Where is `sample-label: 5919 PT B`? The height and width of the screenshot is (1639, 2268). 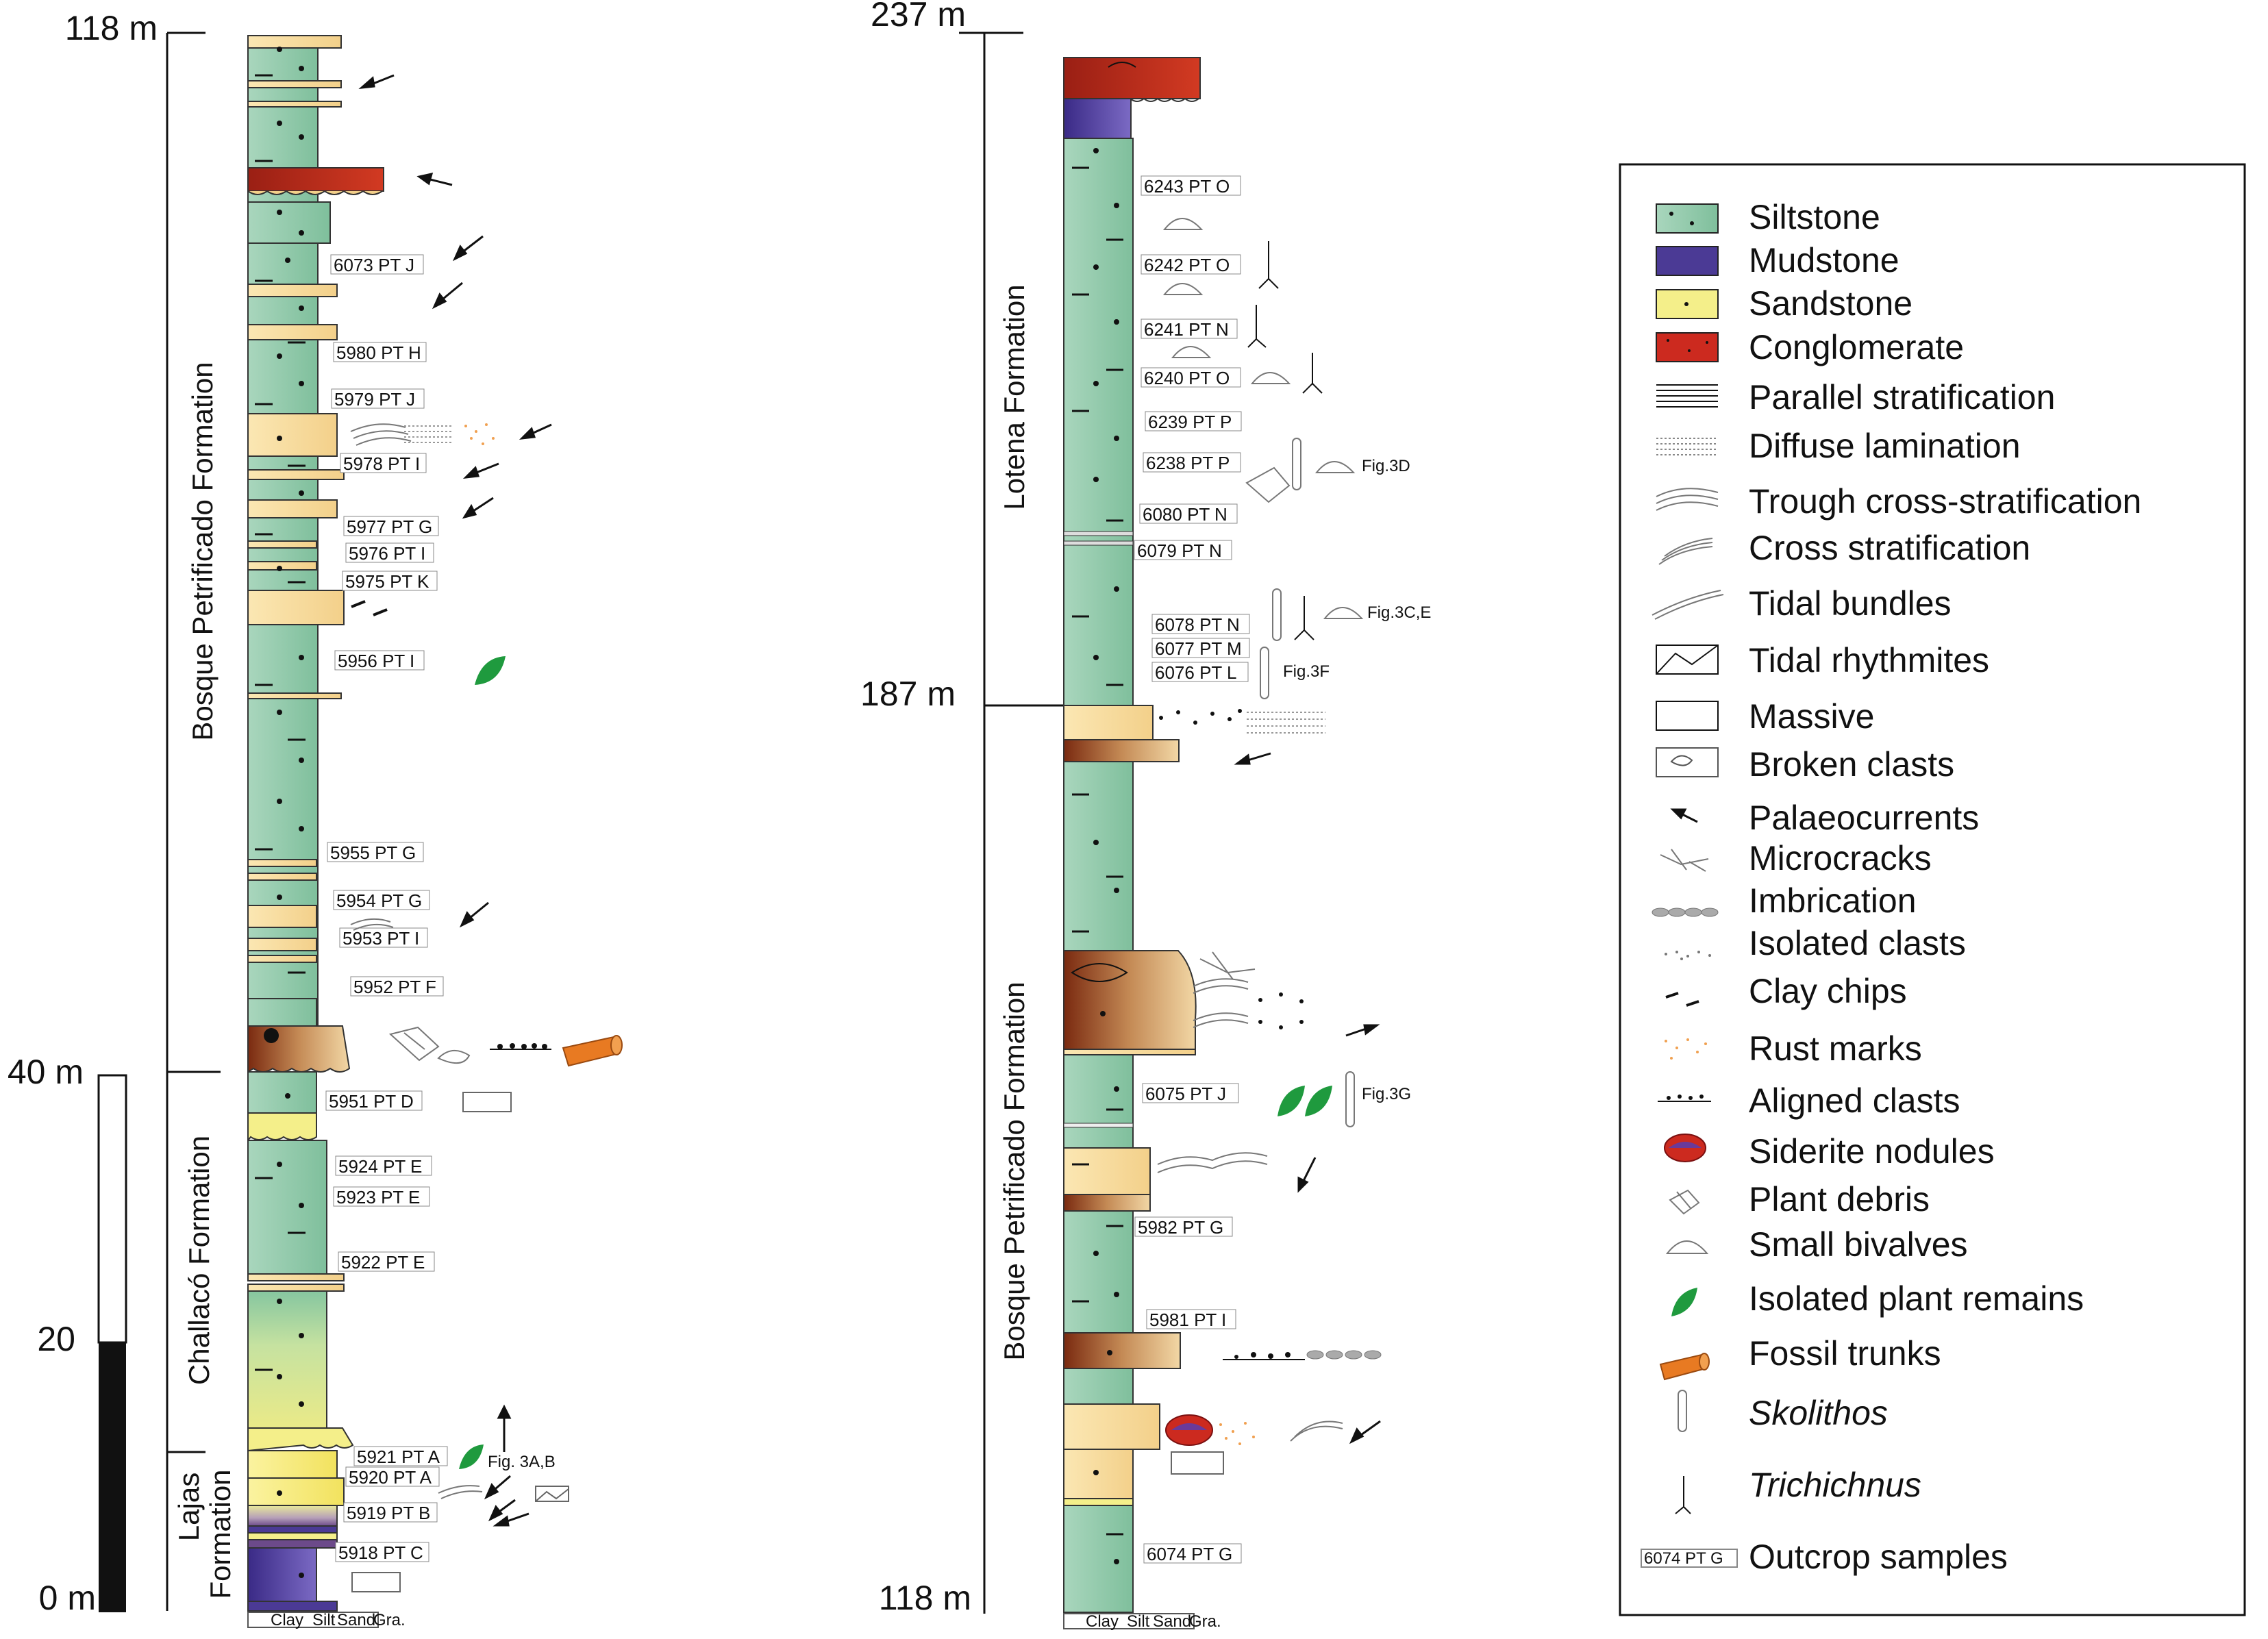
sample-label: 5919 PT B is located at coordinates (388, 1513).